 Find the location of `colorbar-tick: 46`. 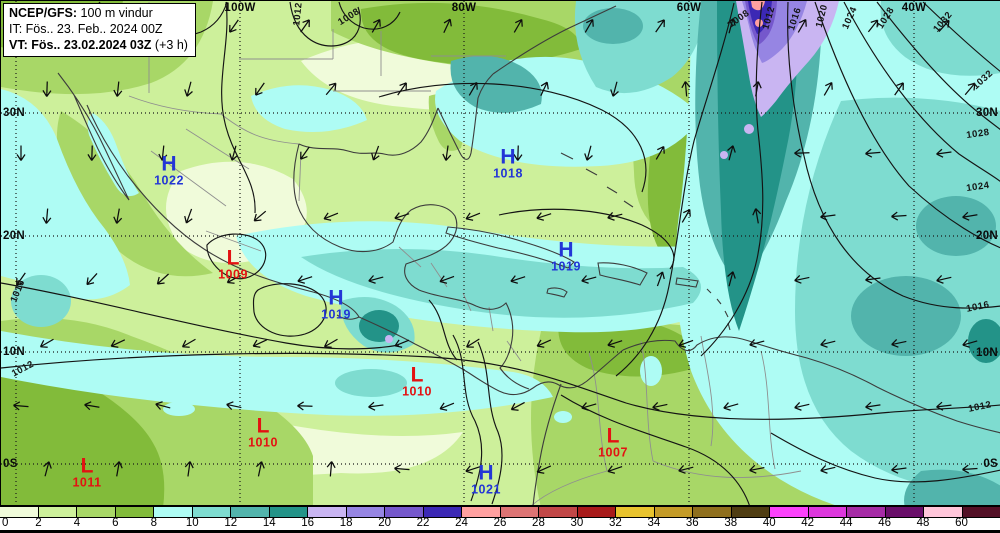

colorbar-tick: 46 is located at coordinates (885, 523).